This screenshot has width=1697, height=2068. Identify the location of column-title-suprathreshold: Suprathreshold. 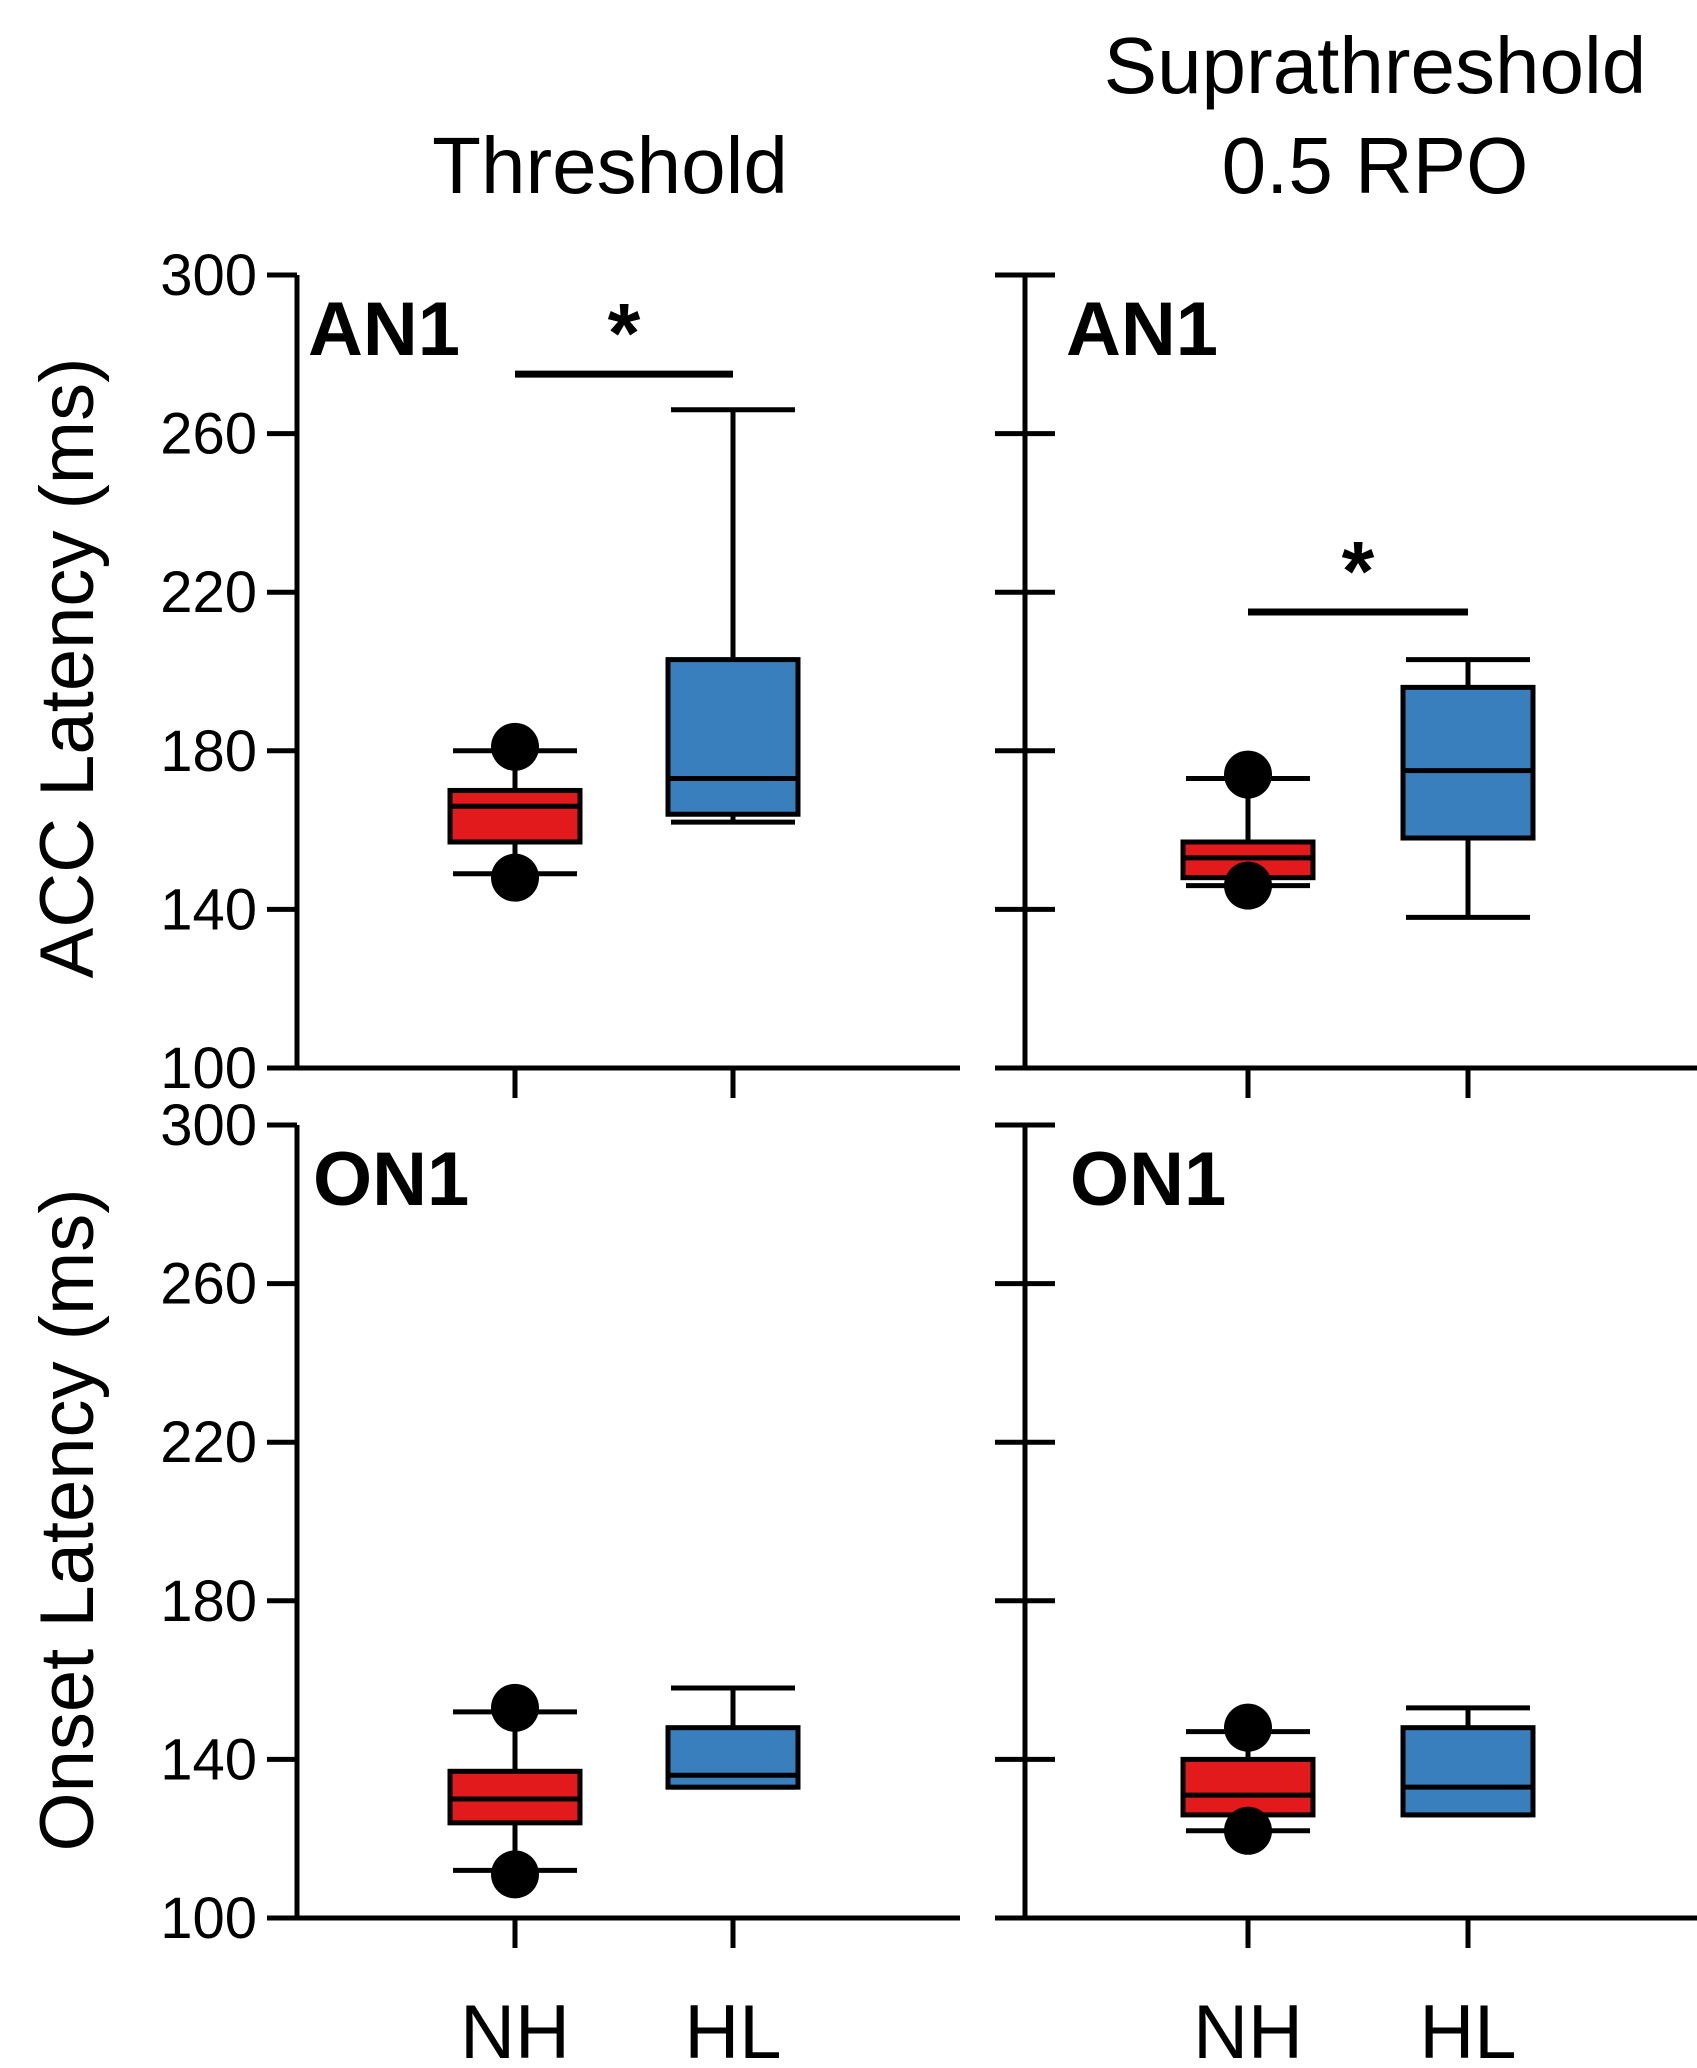
(1375, 65).